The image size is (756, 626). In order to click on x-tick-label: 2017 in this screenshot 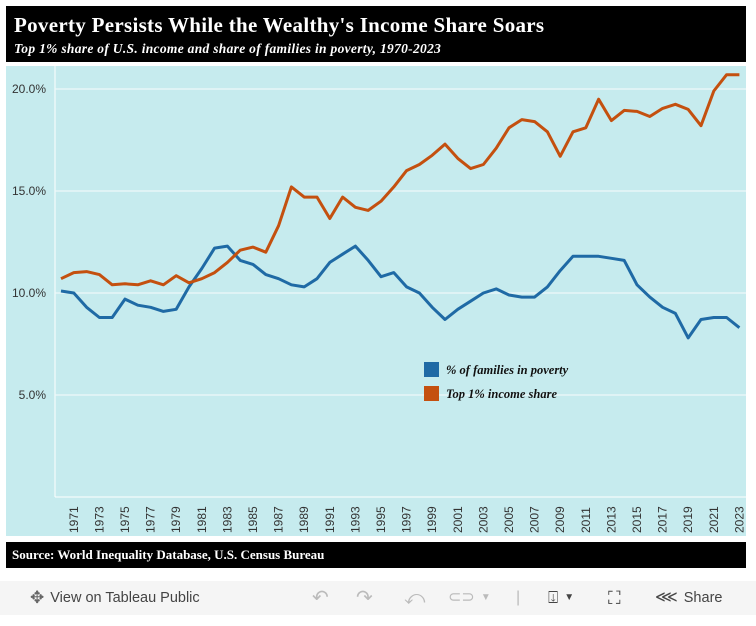, I will do `click(663, 519)`.